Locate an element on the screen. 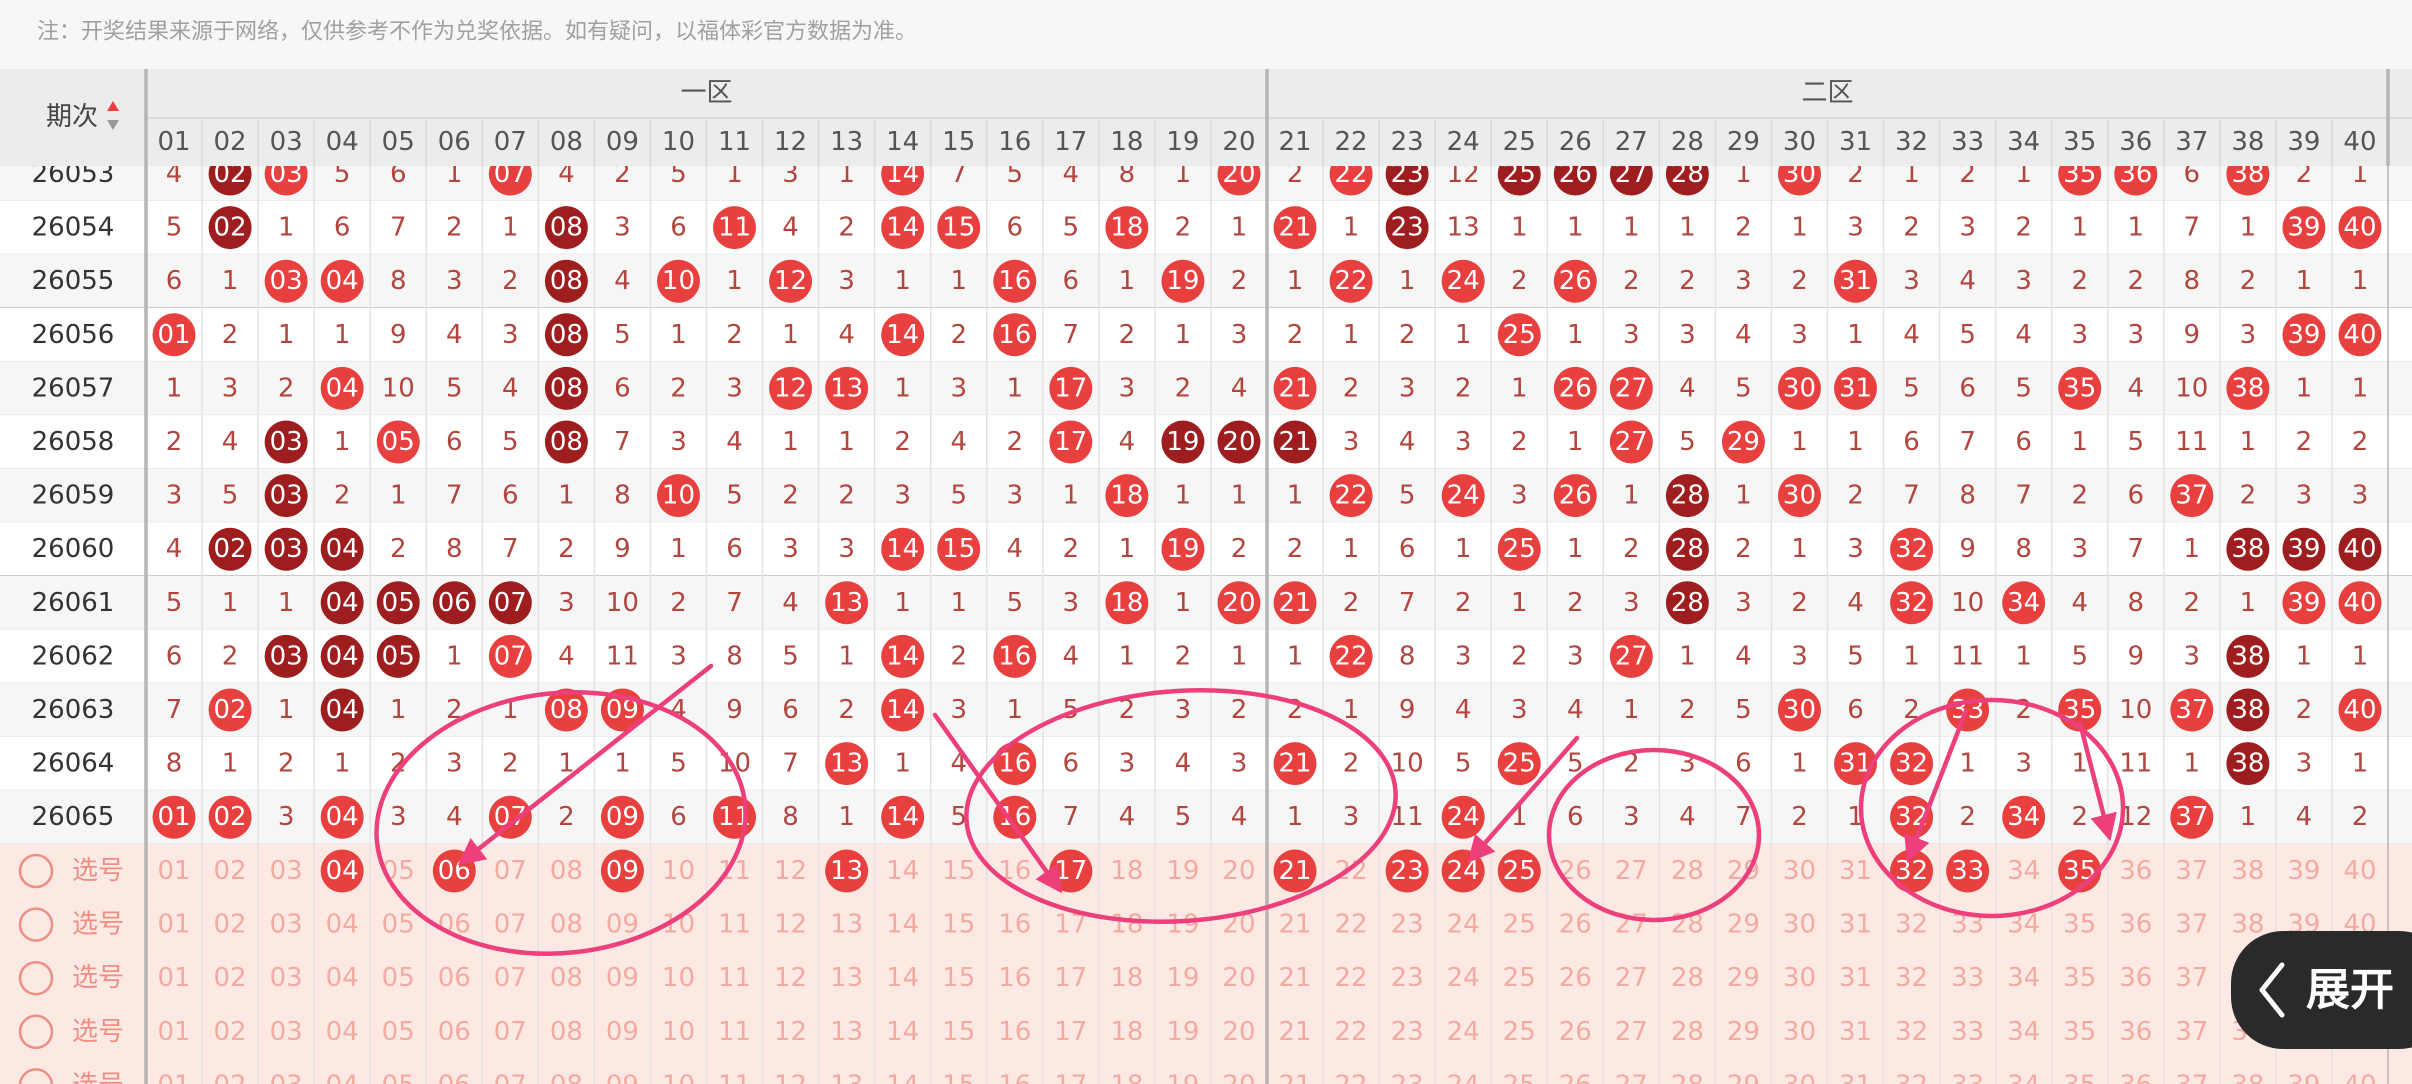  pick-label: 选号 is located at coordinates (98, 1032).